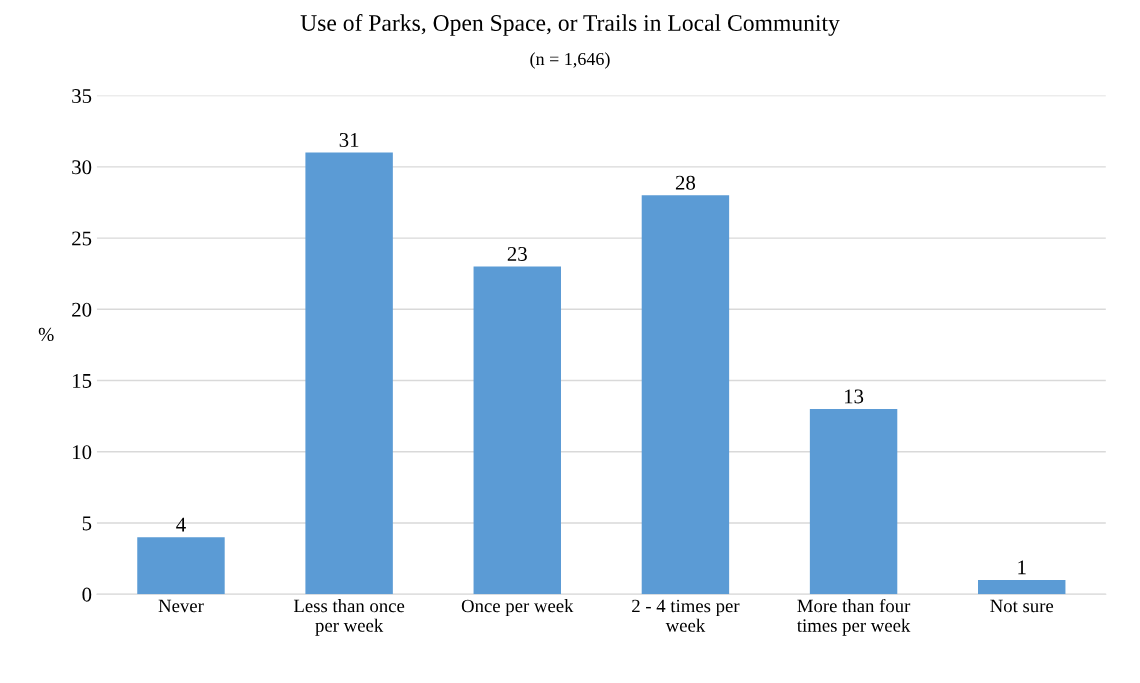 The image size is (1140, 683). Describe the element at coordinates (685, 182) in the screenshot. I see `data-label: 28` at that location.